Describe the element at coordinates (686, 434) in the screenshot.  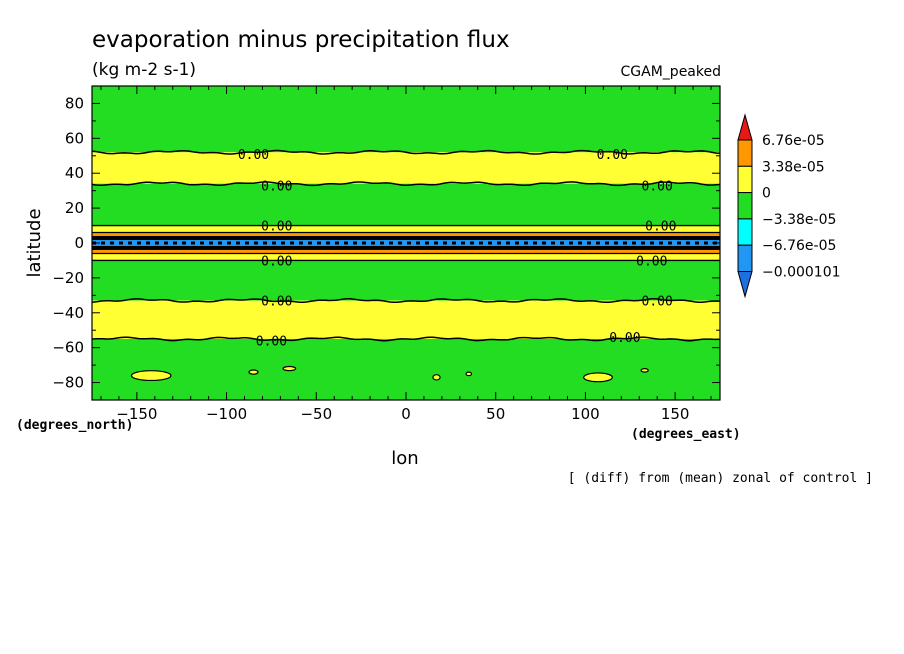
I see `x-axis-units: (degrees_east)` at that location.